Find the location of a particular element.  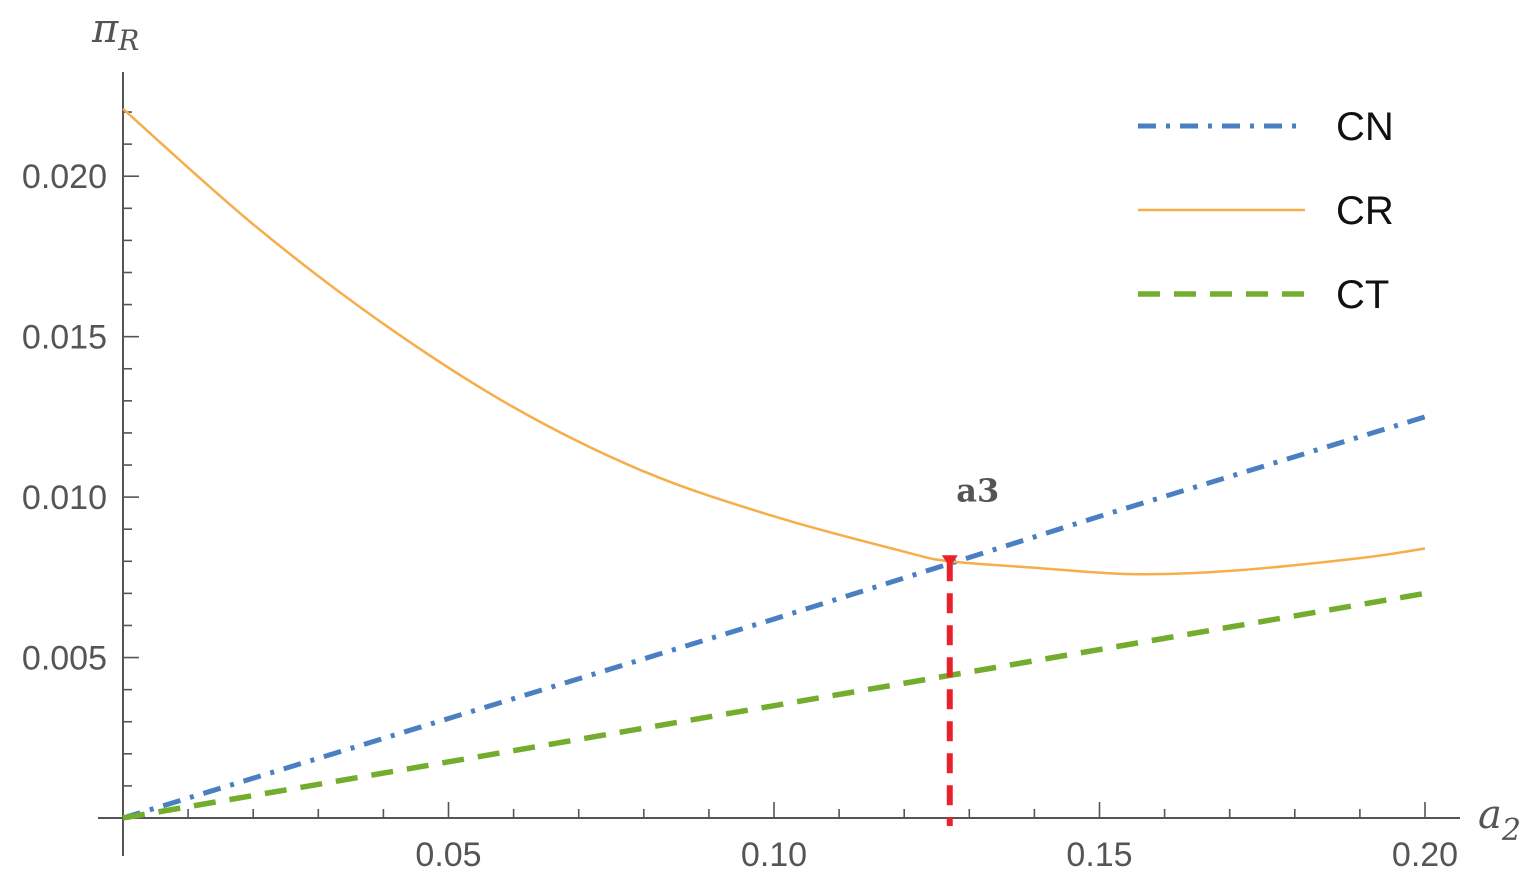

y-tick-label: 0.020 is located at coordinates (64, 177).